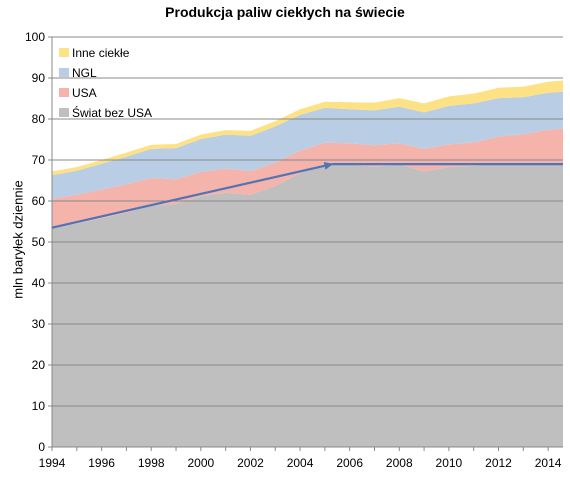 Image resolution: width=570 pixels, height=477 pixels. Describe the element at coordinates (64, 52) in the screenshot. I see `legend-swatch-inne-ciekłe` at that location.